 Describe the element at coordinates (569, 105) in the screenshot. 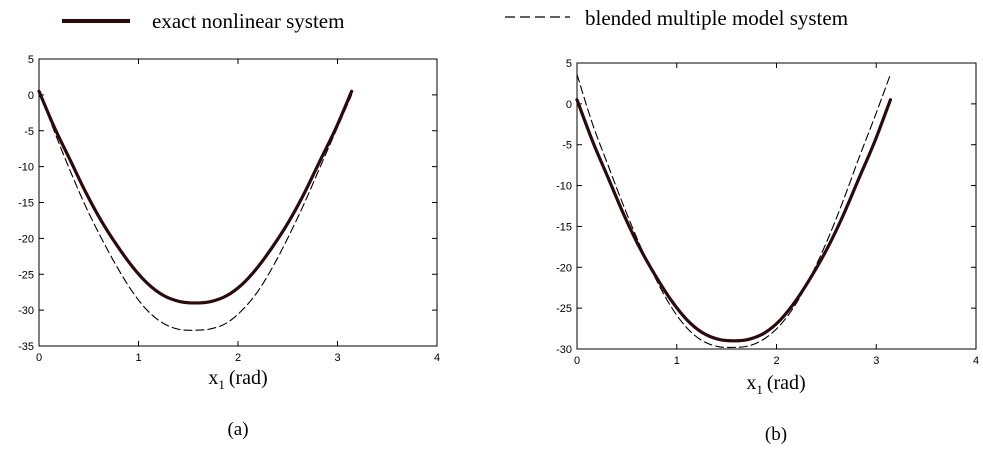

I see `y-tick-label-b: 0` at that location.